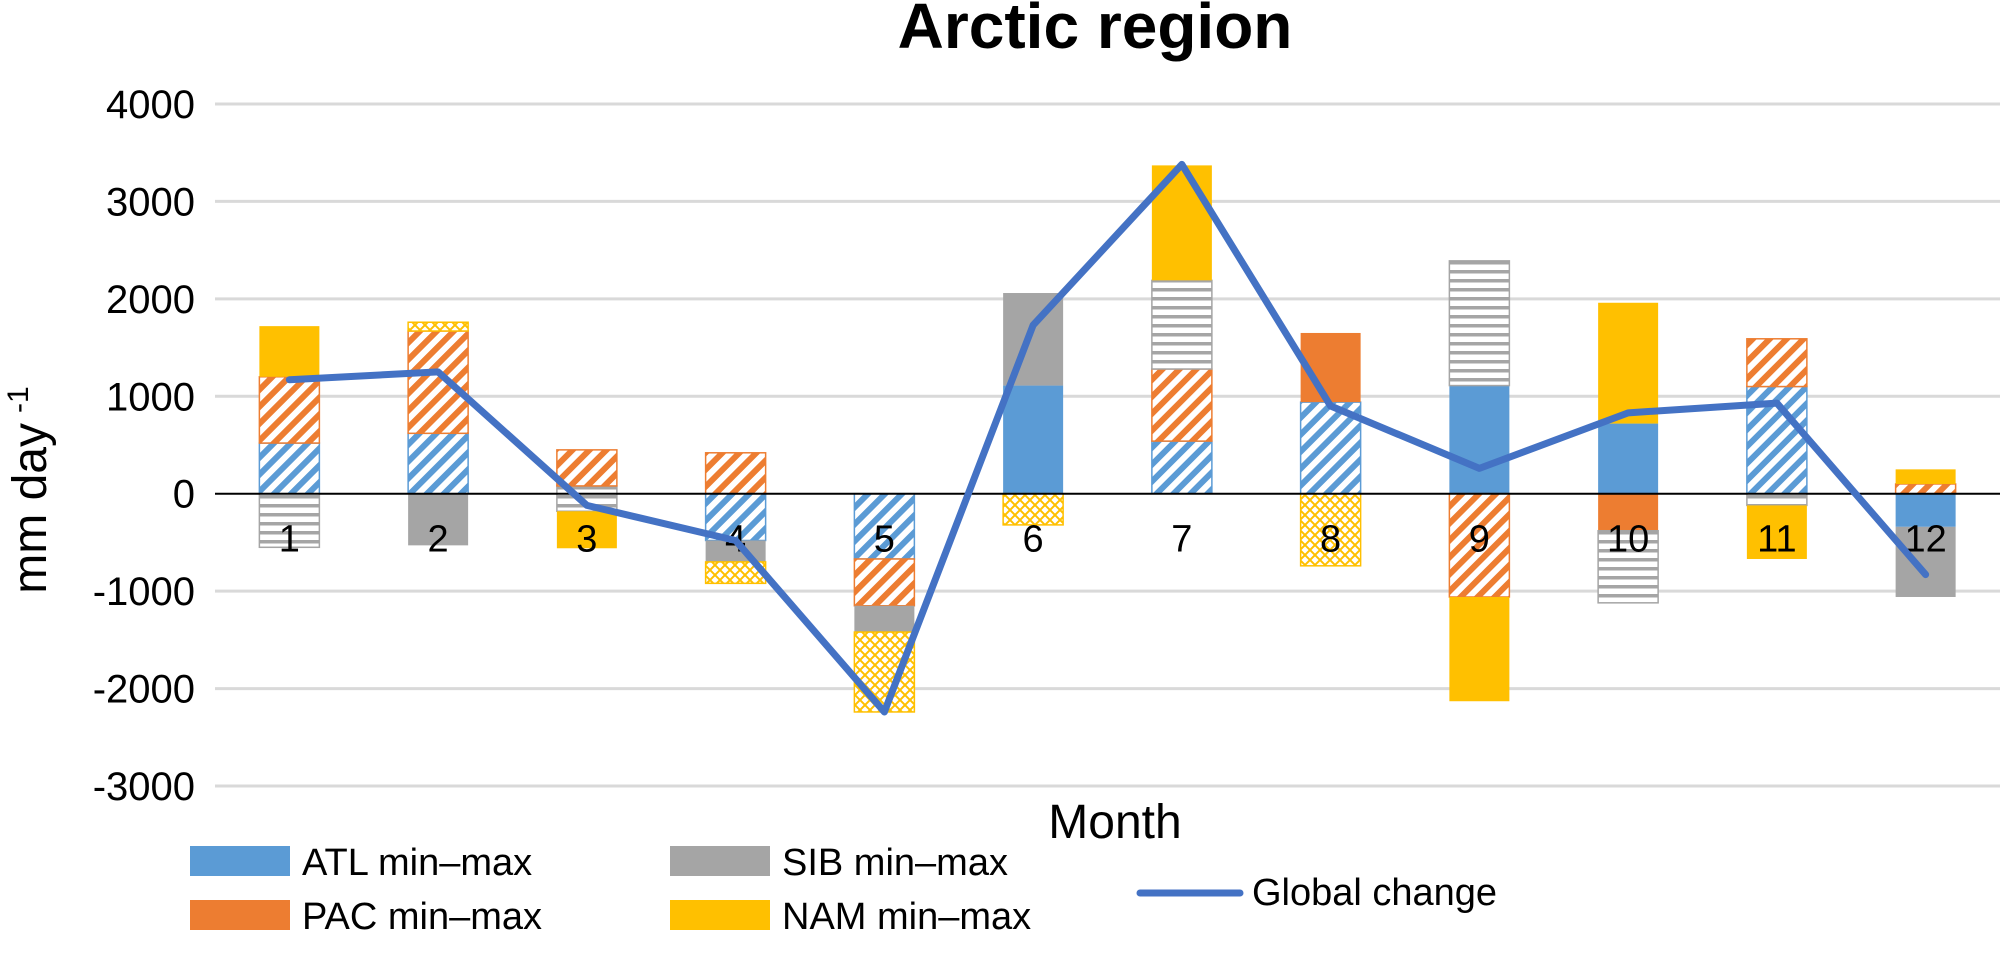 Image resolution: width=2002 pixels, height=959 pixels. I want to click on legend-item-global: Global change, so click(1316, 893).